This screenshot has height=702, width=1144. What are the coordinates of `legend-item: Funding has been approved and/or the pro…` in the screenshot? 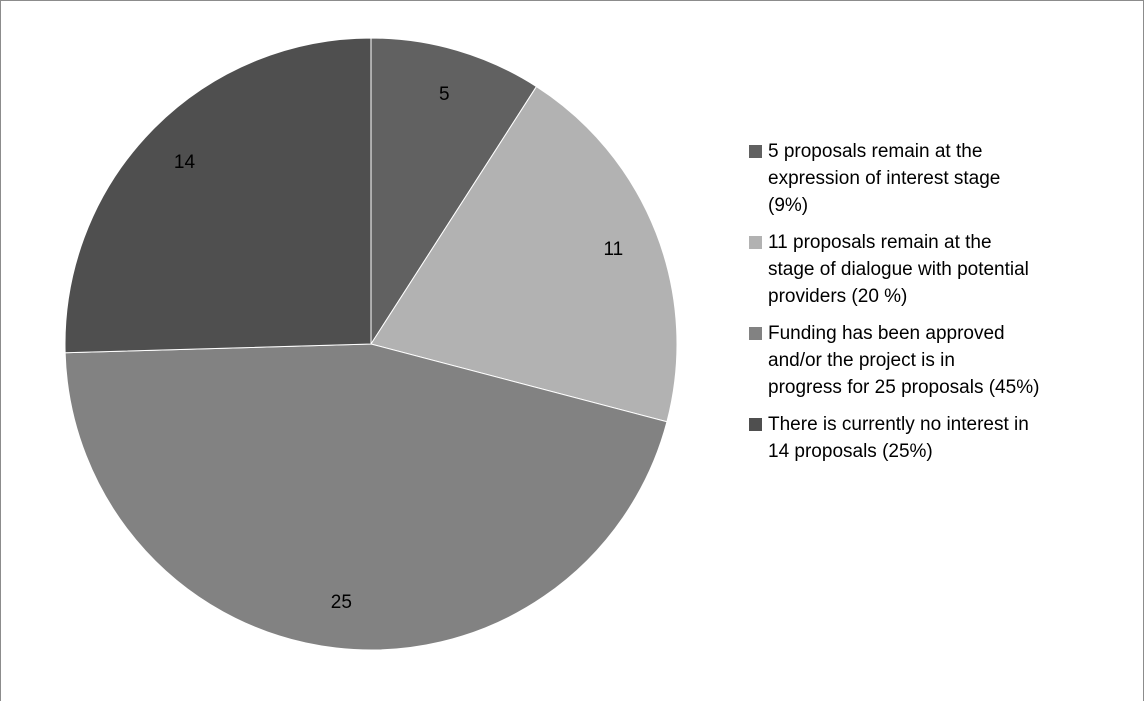 It's located at (944, 360).